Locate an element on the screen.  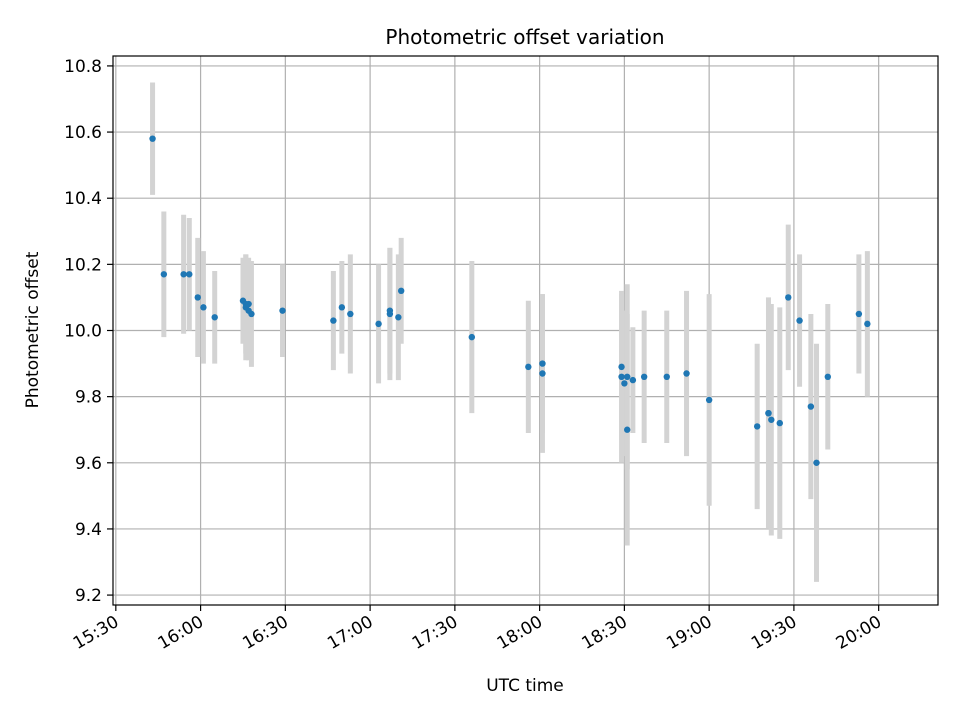
y-tick-label: 9.4 is located at coordinates (88, 530).